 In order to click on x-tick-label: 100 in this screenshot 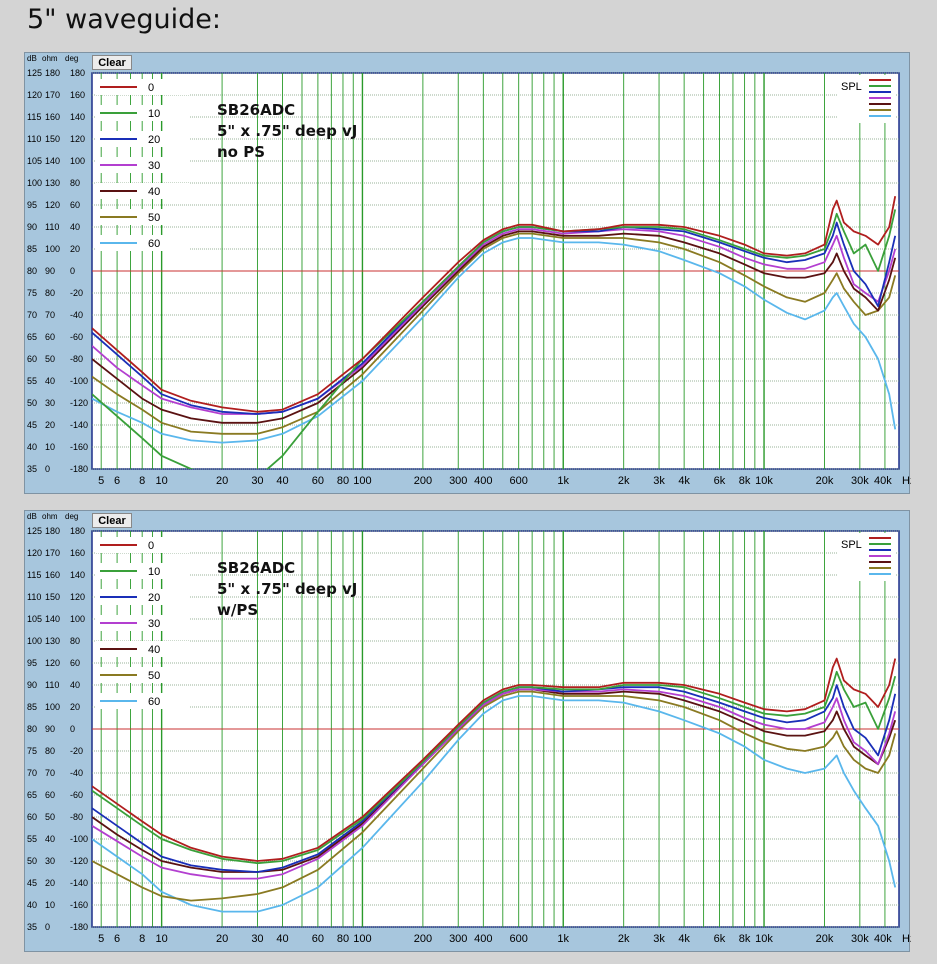, I will do `click(362, 481)`.